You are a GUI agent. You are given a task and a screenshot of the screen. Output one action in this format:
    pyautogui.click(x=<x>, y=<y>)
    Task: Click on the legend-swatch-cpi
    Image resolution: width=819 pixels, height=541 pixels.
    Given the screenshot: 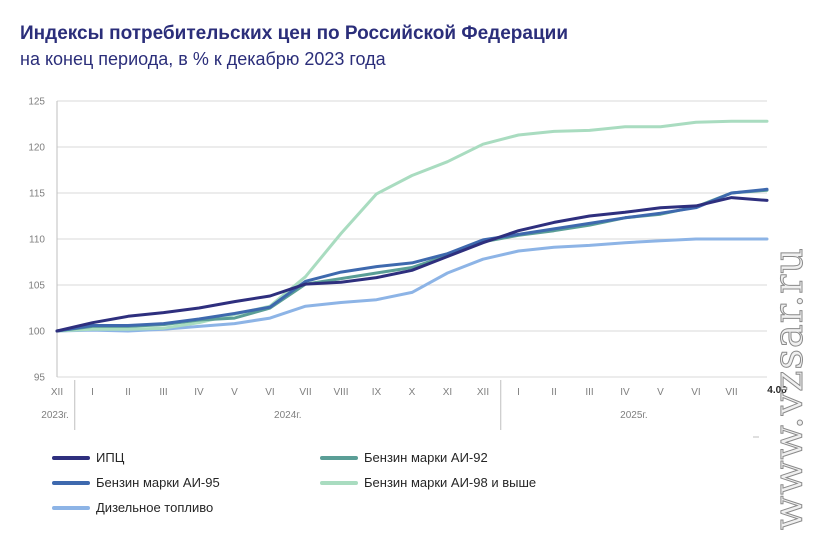 What is the action you would take?
    pyautogui.click(x=71, y=457)
    